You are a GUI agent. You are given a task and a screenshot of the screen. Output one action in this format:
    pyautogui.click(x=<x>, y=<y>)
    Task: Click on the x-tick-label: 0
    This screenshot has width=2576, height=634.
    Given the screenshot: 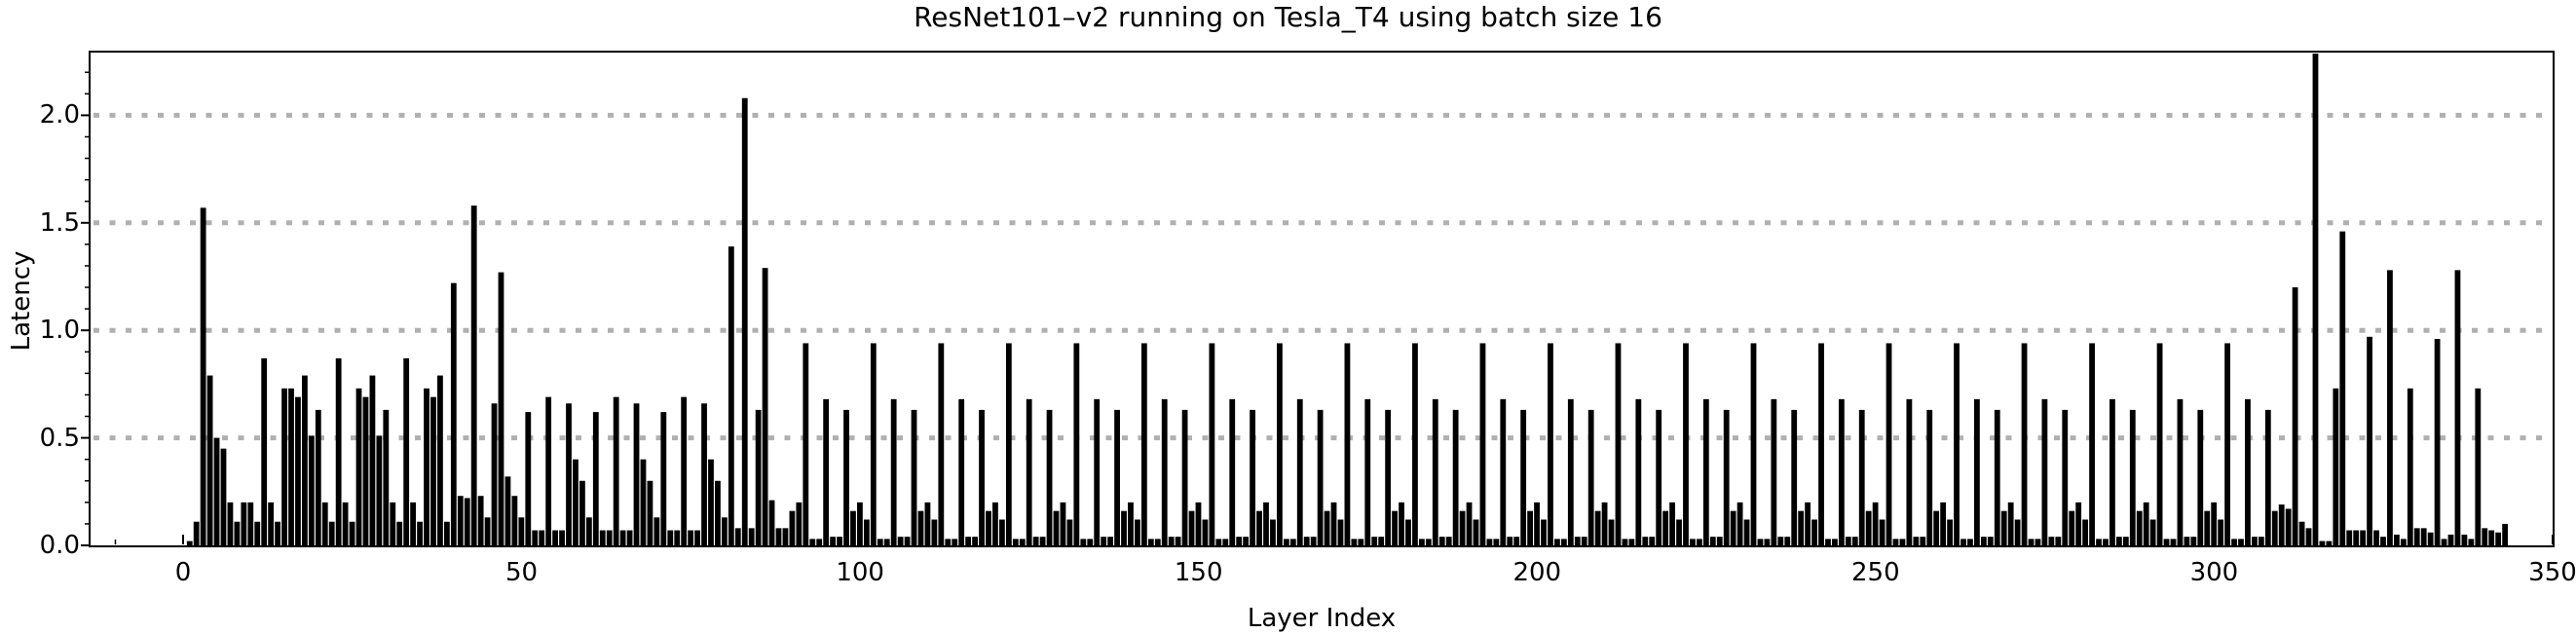 What is the action you would take?
    pyautogui.click(x=183, y=573)
    